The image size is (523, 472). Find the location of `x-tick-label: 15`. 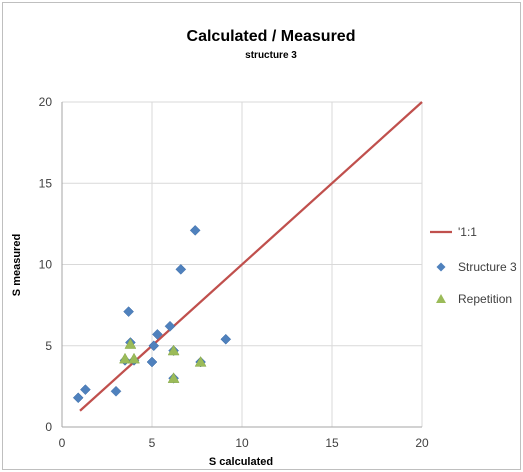

x-tick-label: 15 is located at coordinates (332, 443).